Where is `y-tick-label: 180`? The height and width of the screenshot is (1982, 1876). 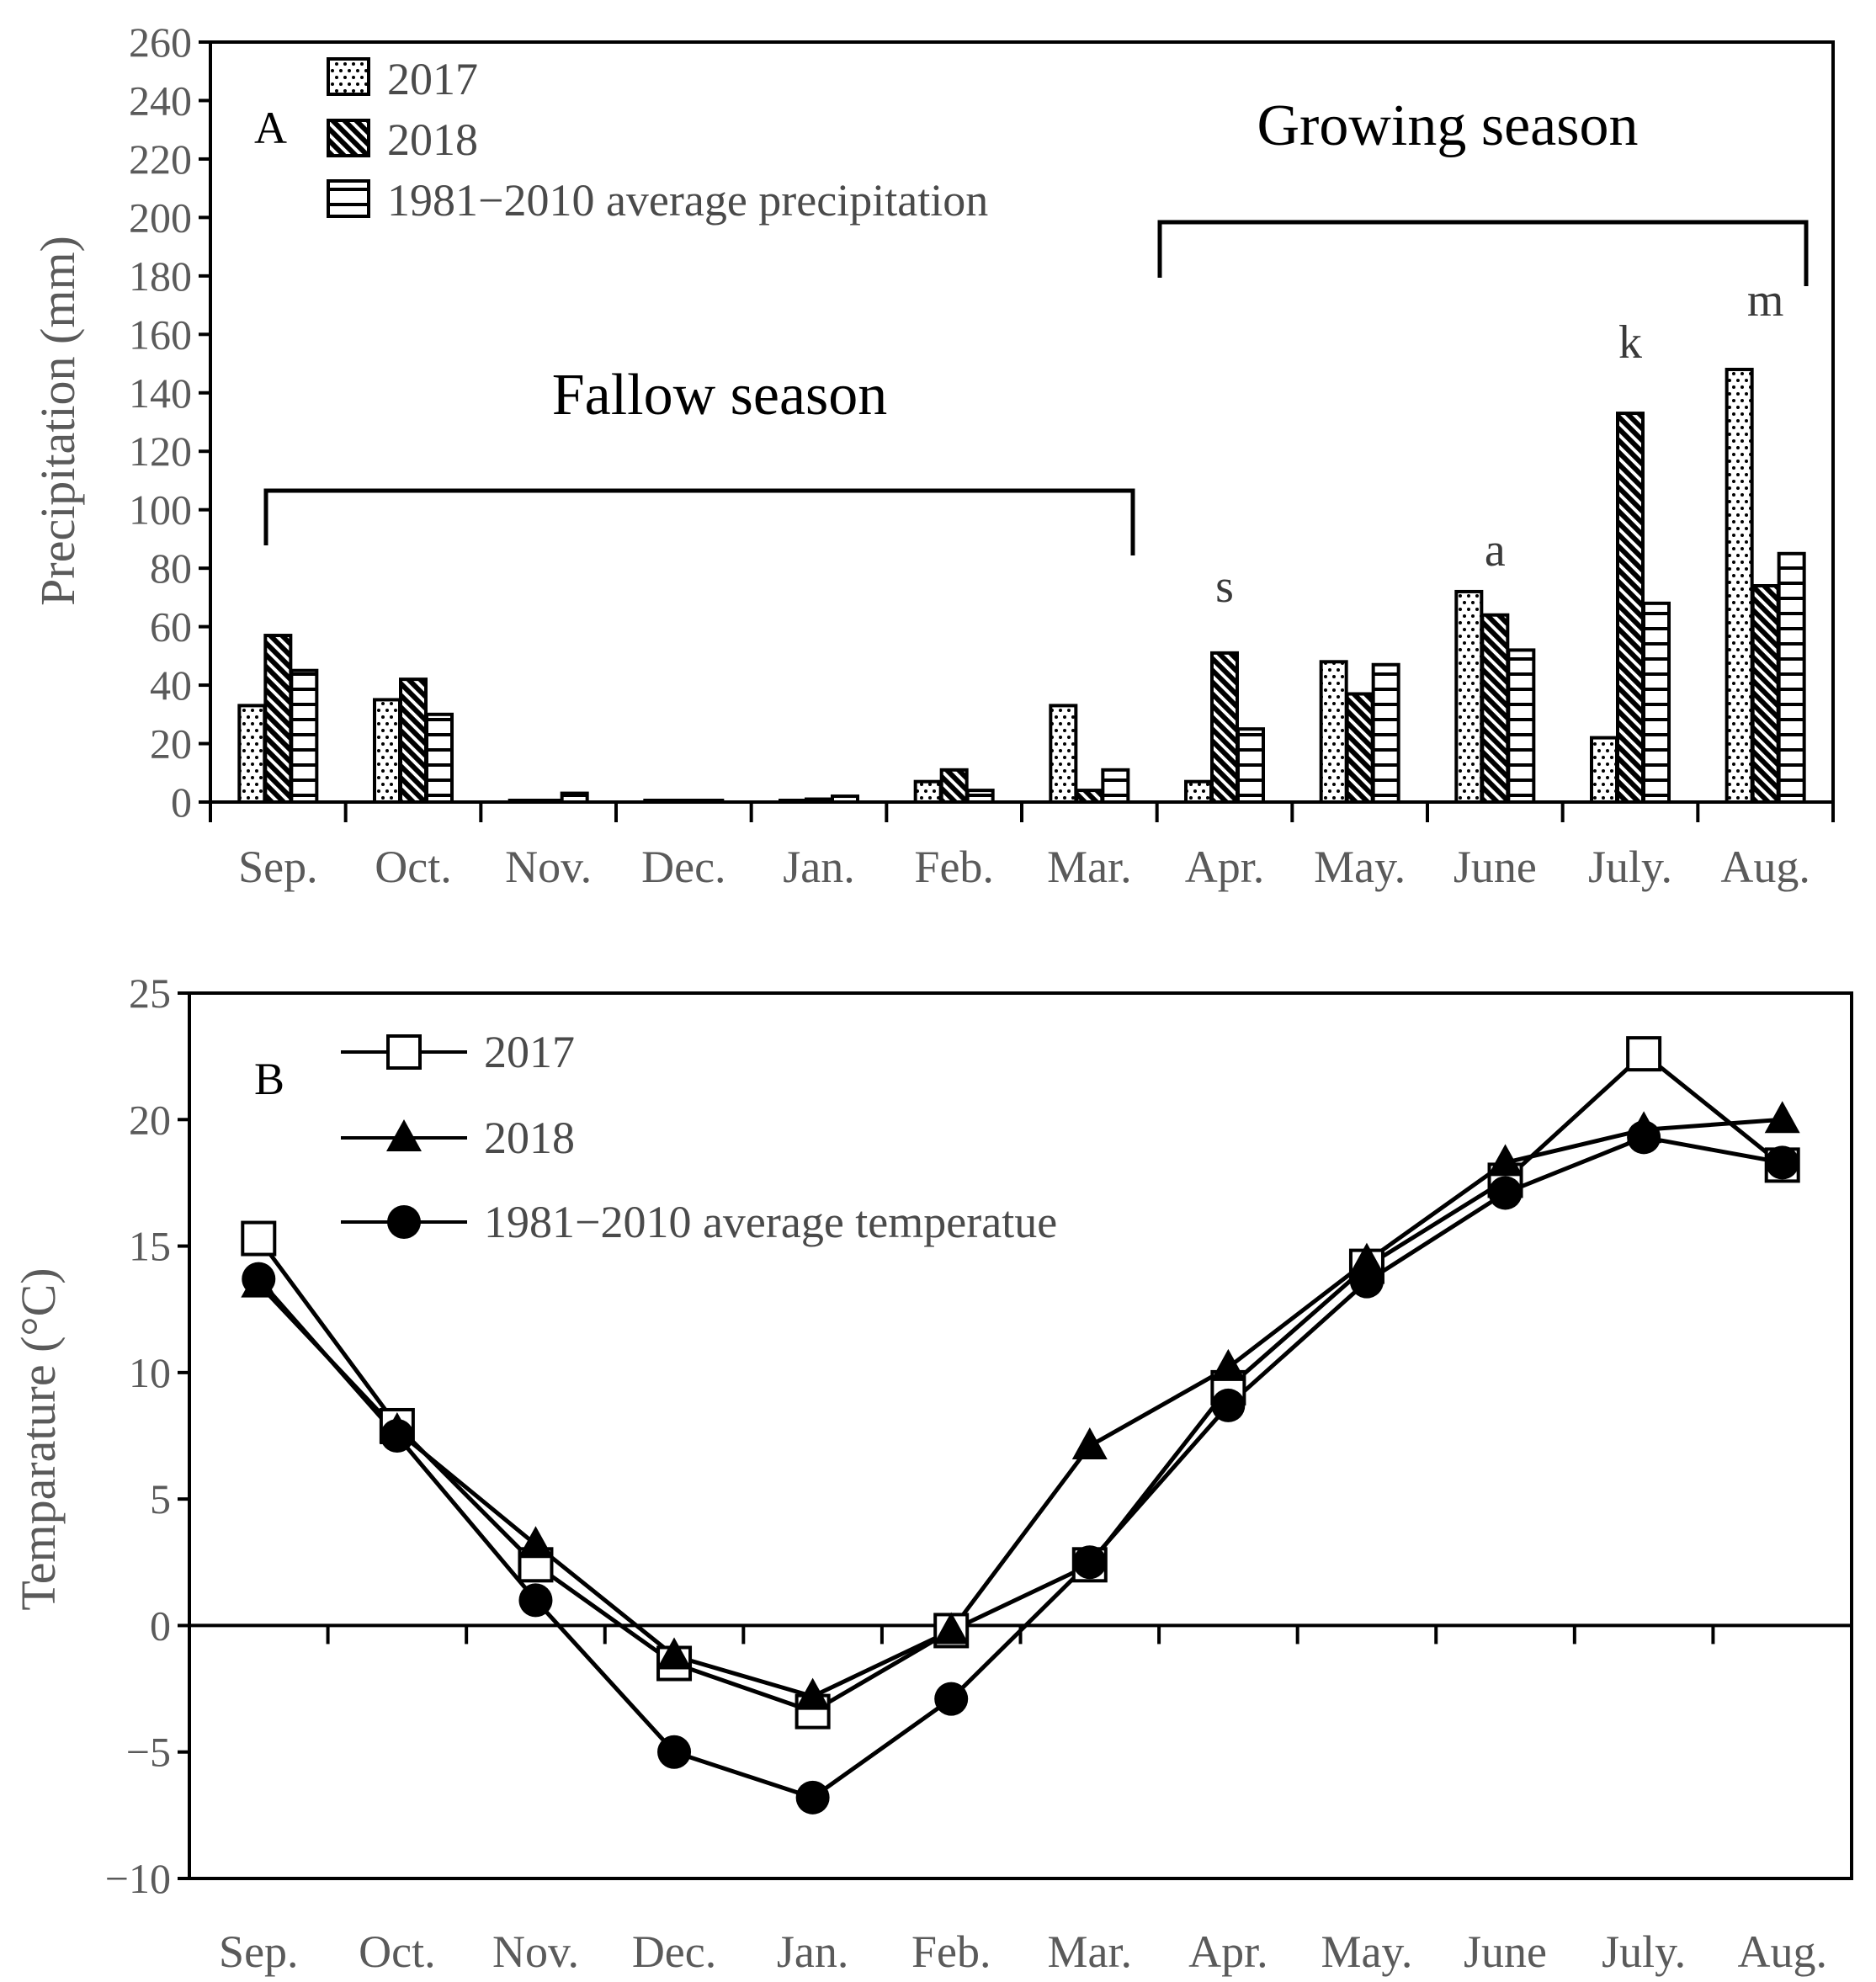
y-tick-label: 180 is located at coordinates (161, 276).